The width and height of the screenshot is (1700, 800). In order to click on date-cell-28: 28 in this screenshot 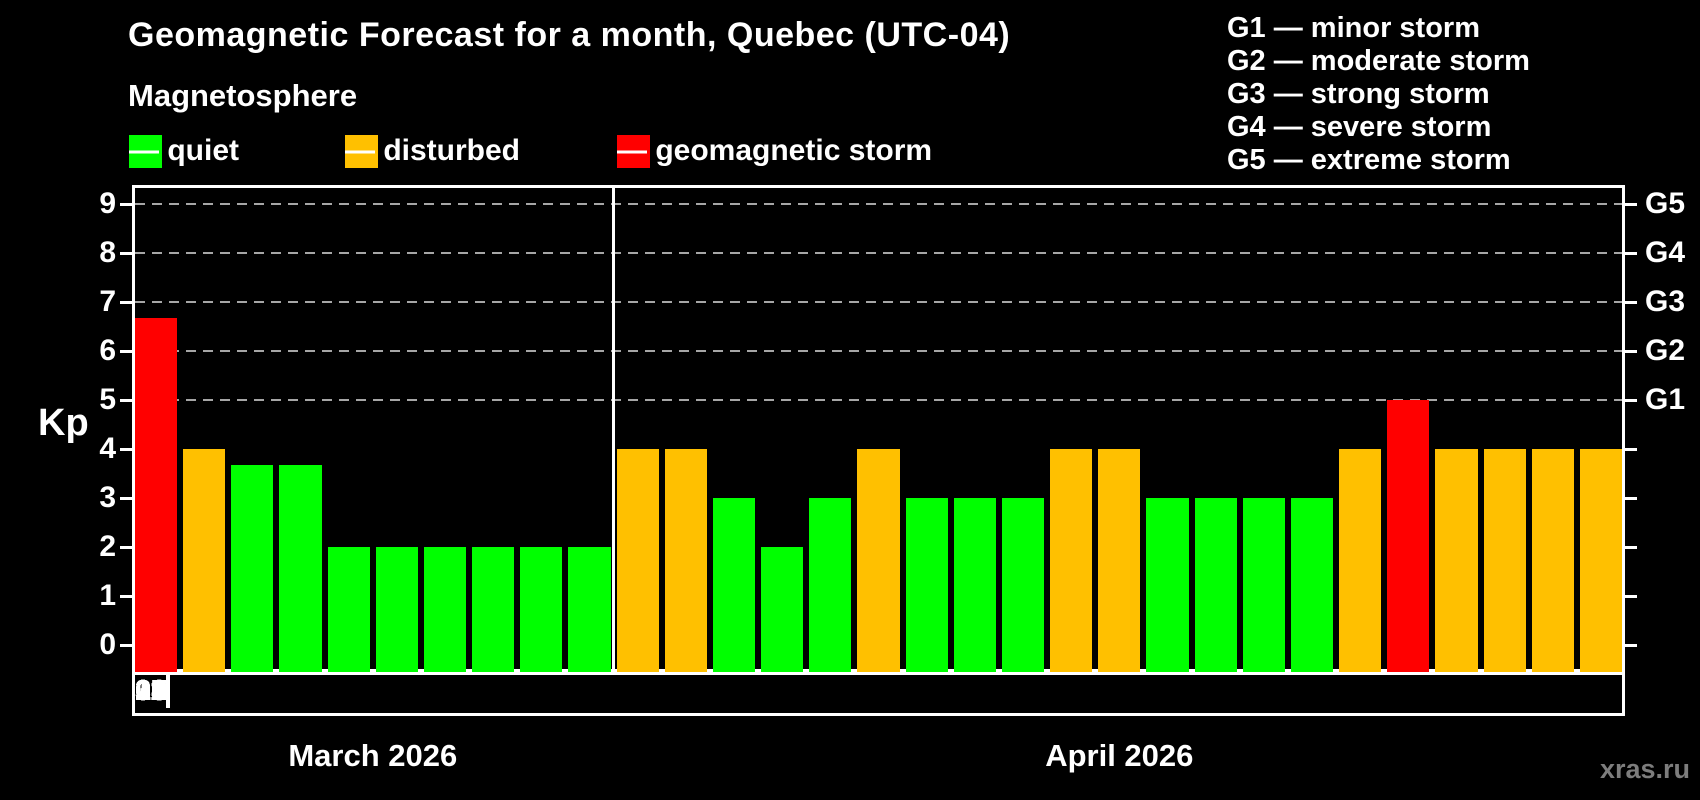, I will do `click(153, 691)`.